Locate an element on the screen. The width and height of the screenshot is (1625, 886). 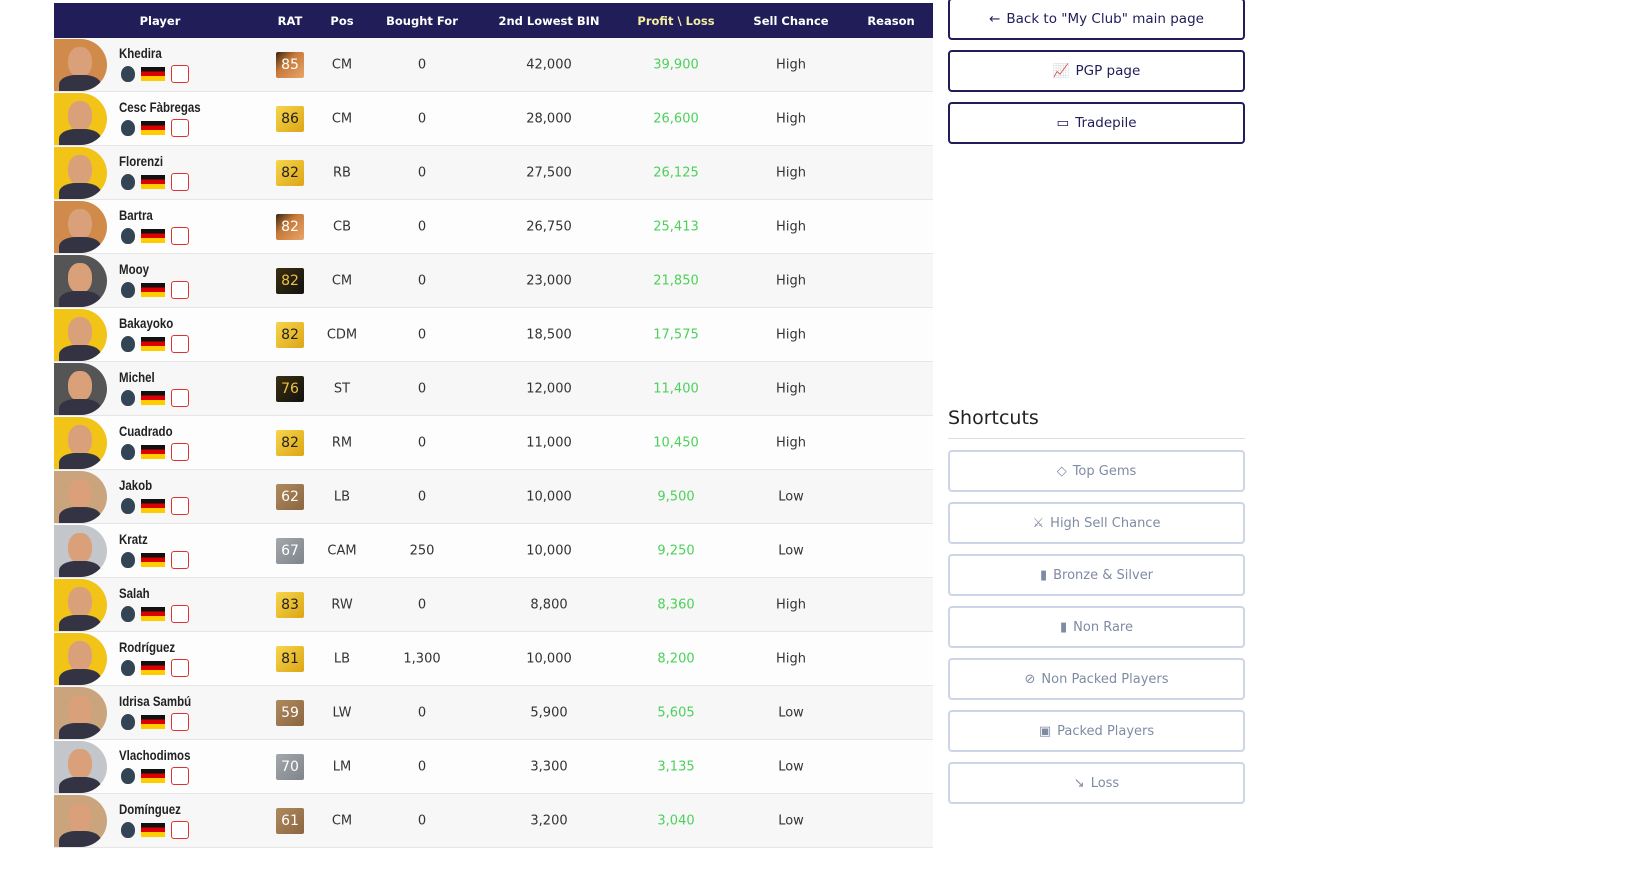
table-row: Cesc Fàbregas 86 CM 0 28,000 26,600 High is located at coordinates (493, 119).